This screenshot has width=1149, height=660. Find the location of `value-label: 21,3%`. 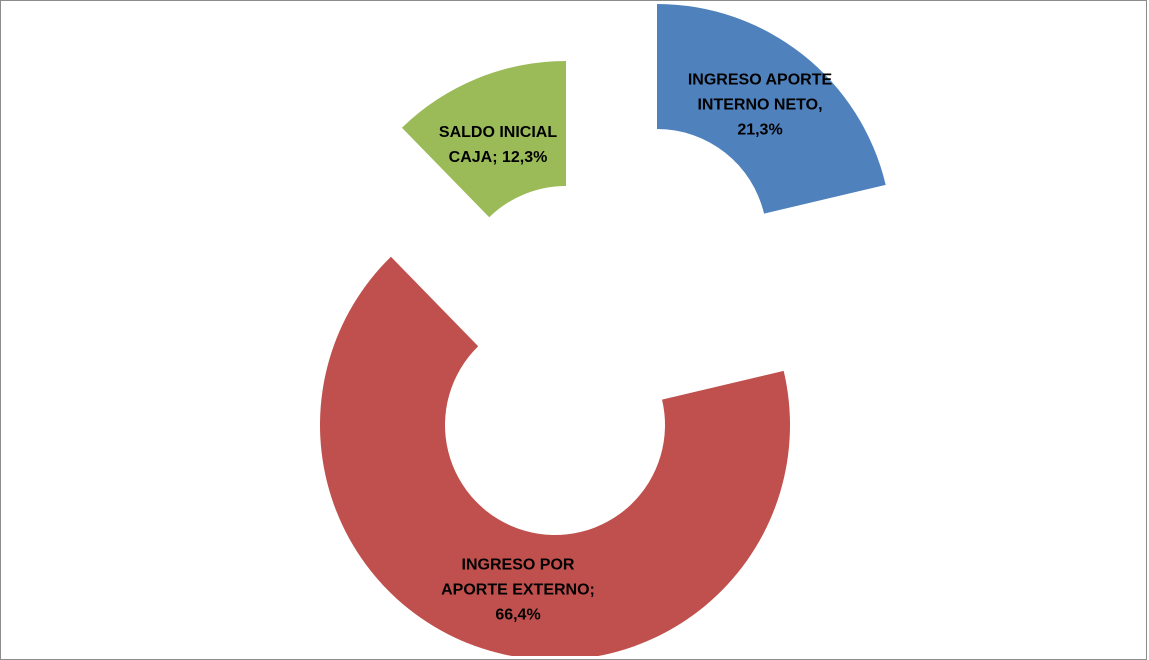

value-label: 21,3% is located at coordinates (760, 130).